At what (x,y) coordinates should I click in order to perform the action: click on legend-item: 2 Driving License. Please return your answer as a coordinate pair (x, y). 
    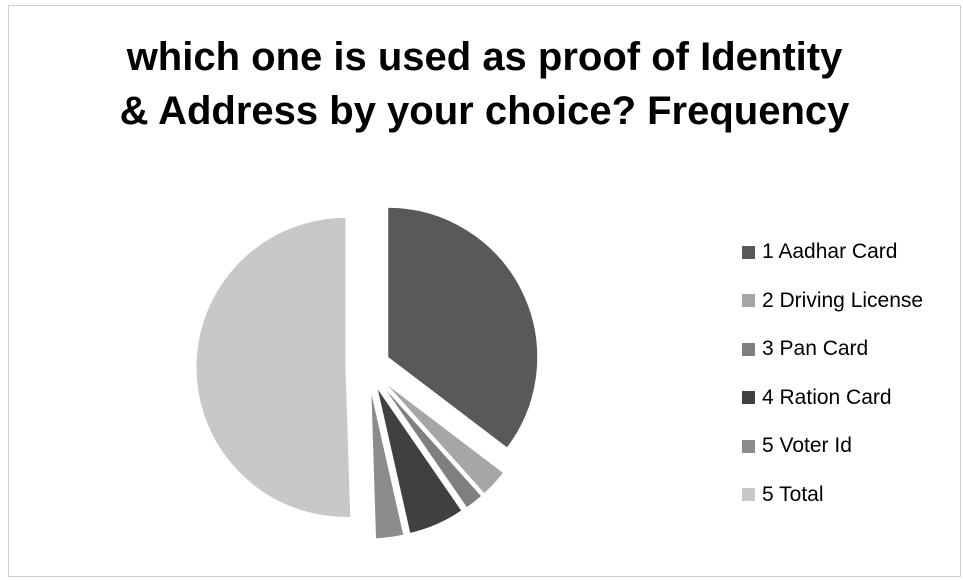
    Looking at the image, I should click on (832, 301).